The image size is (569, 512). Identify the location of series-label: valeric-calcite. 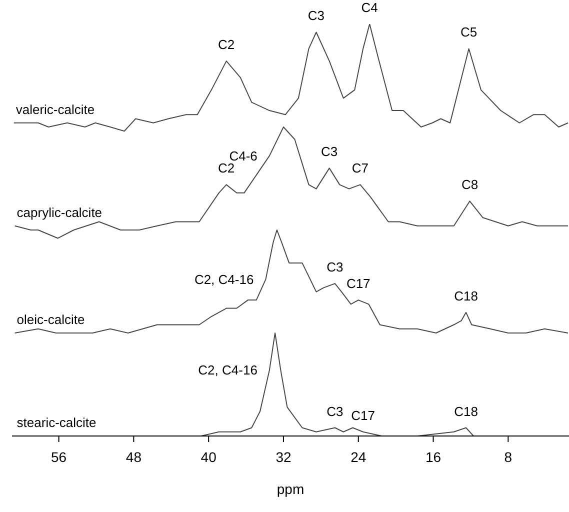
(55, 109).